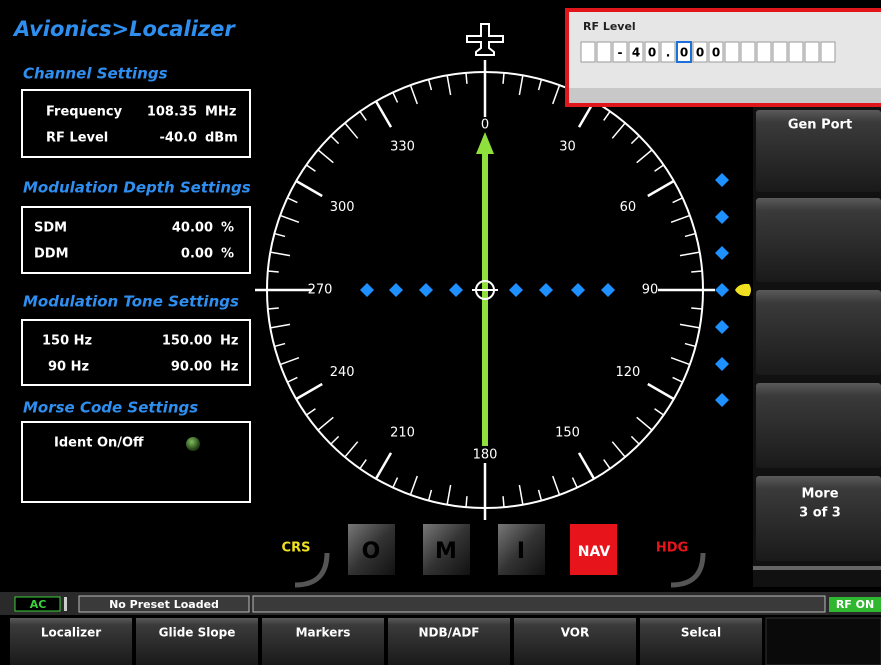 Image resolution: width=881 pixels, height=665 pixels. I want to click on popup-footer, so click(725, 95).